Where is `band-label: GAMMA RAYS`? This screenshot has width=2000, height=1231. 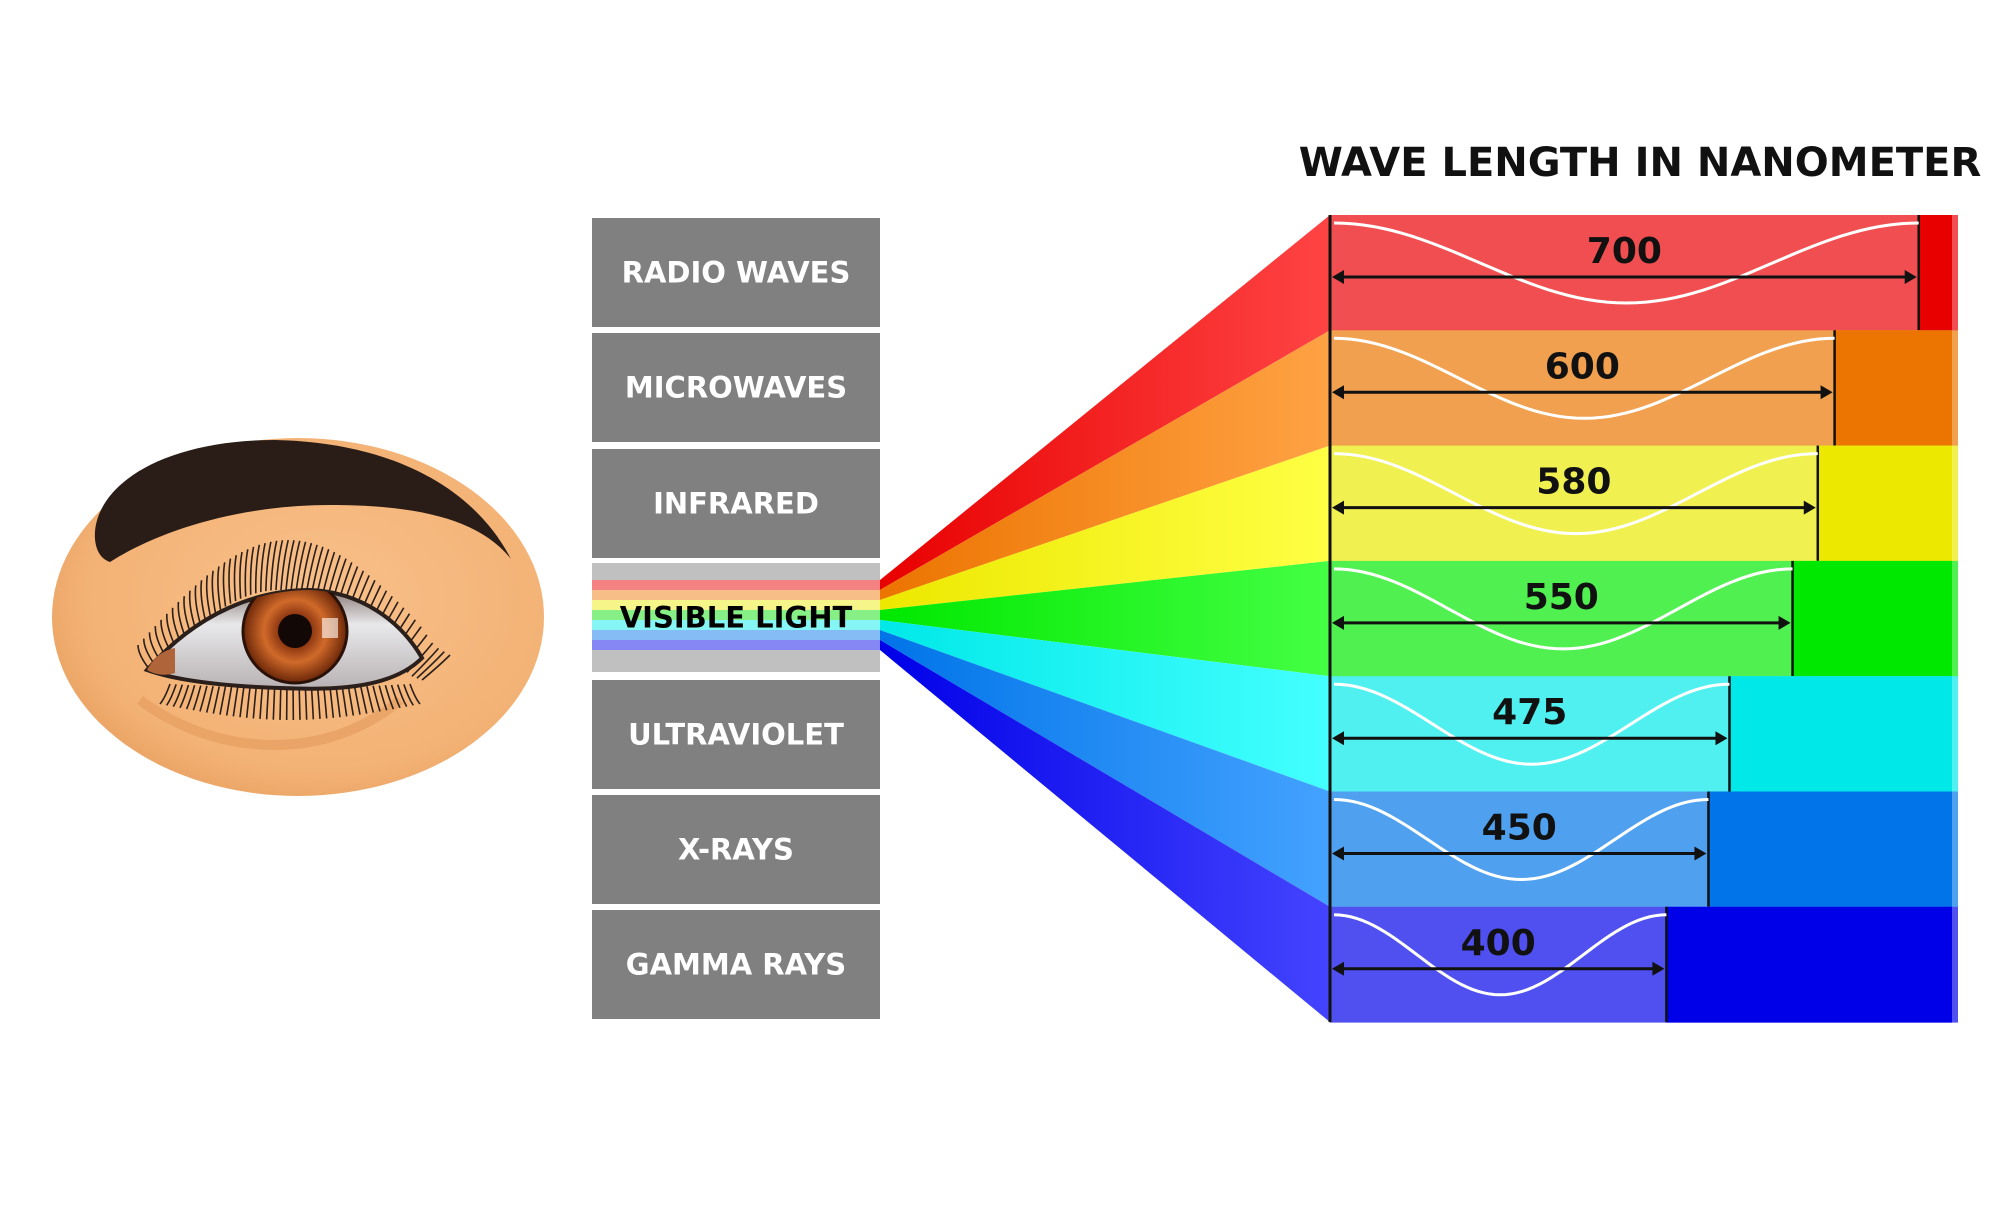
band-label: GAMMA RAYS is located at coordinates (736, 965).